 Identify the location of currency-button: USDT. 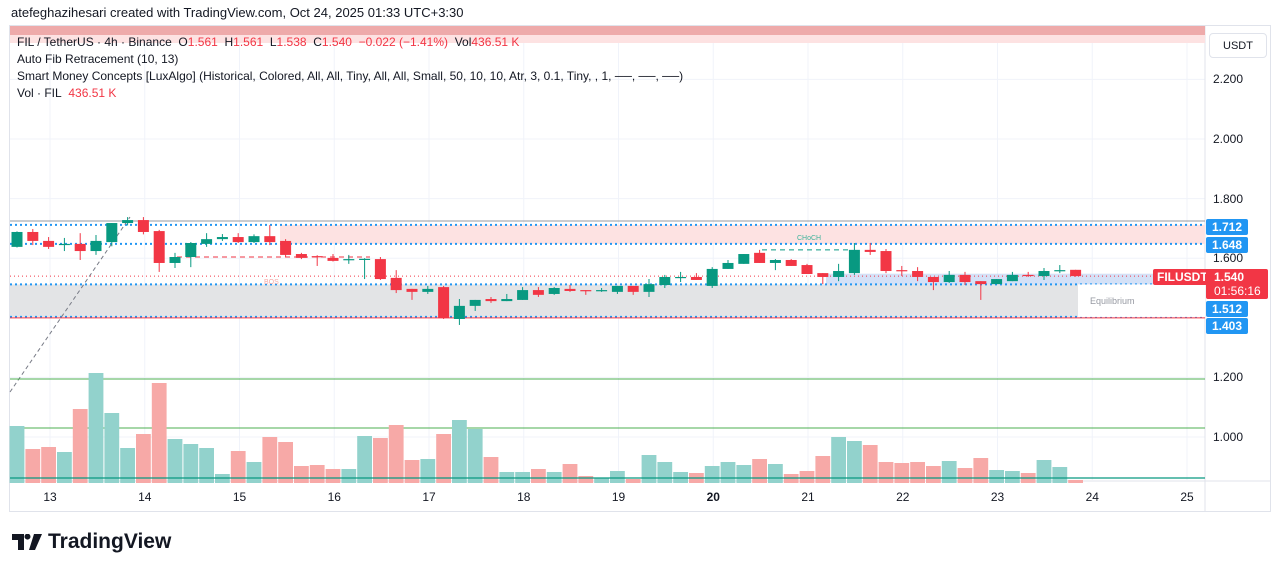
(1238, 45).